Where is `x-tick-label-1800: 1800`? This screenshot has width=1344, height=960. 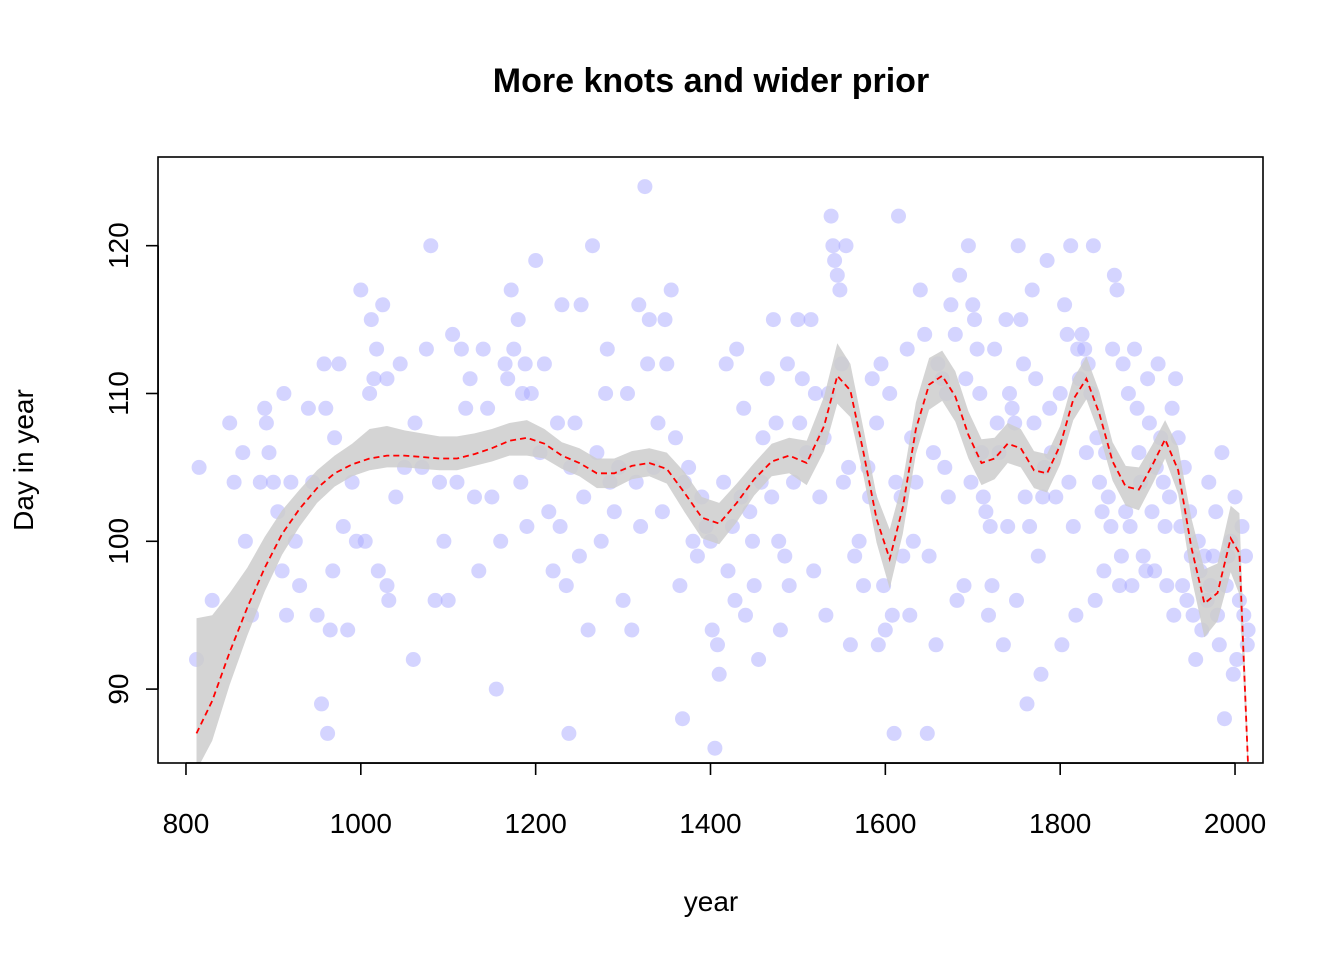 x-tick-label-1800: 1800 is located at coordinates (1060, 823).